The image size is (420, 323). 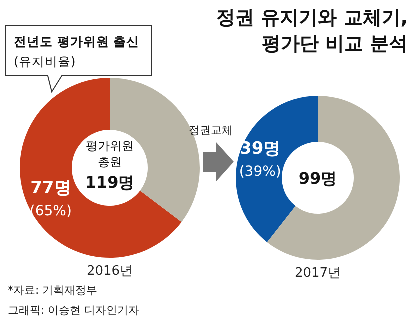 I want to click on text: 총원, so click(x=110, y=162).